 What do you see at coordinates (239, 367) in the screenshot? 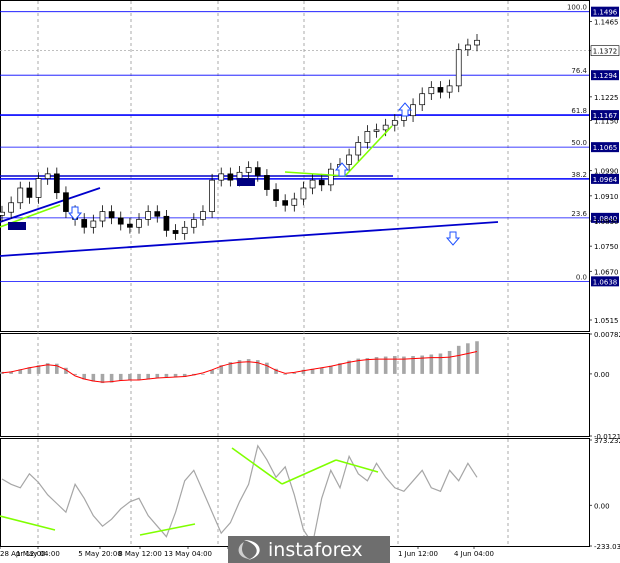
I see `macd-signal-line` at bounding box center [239, 367].